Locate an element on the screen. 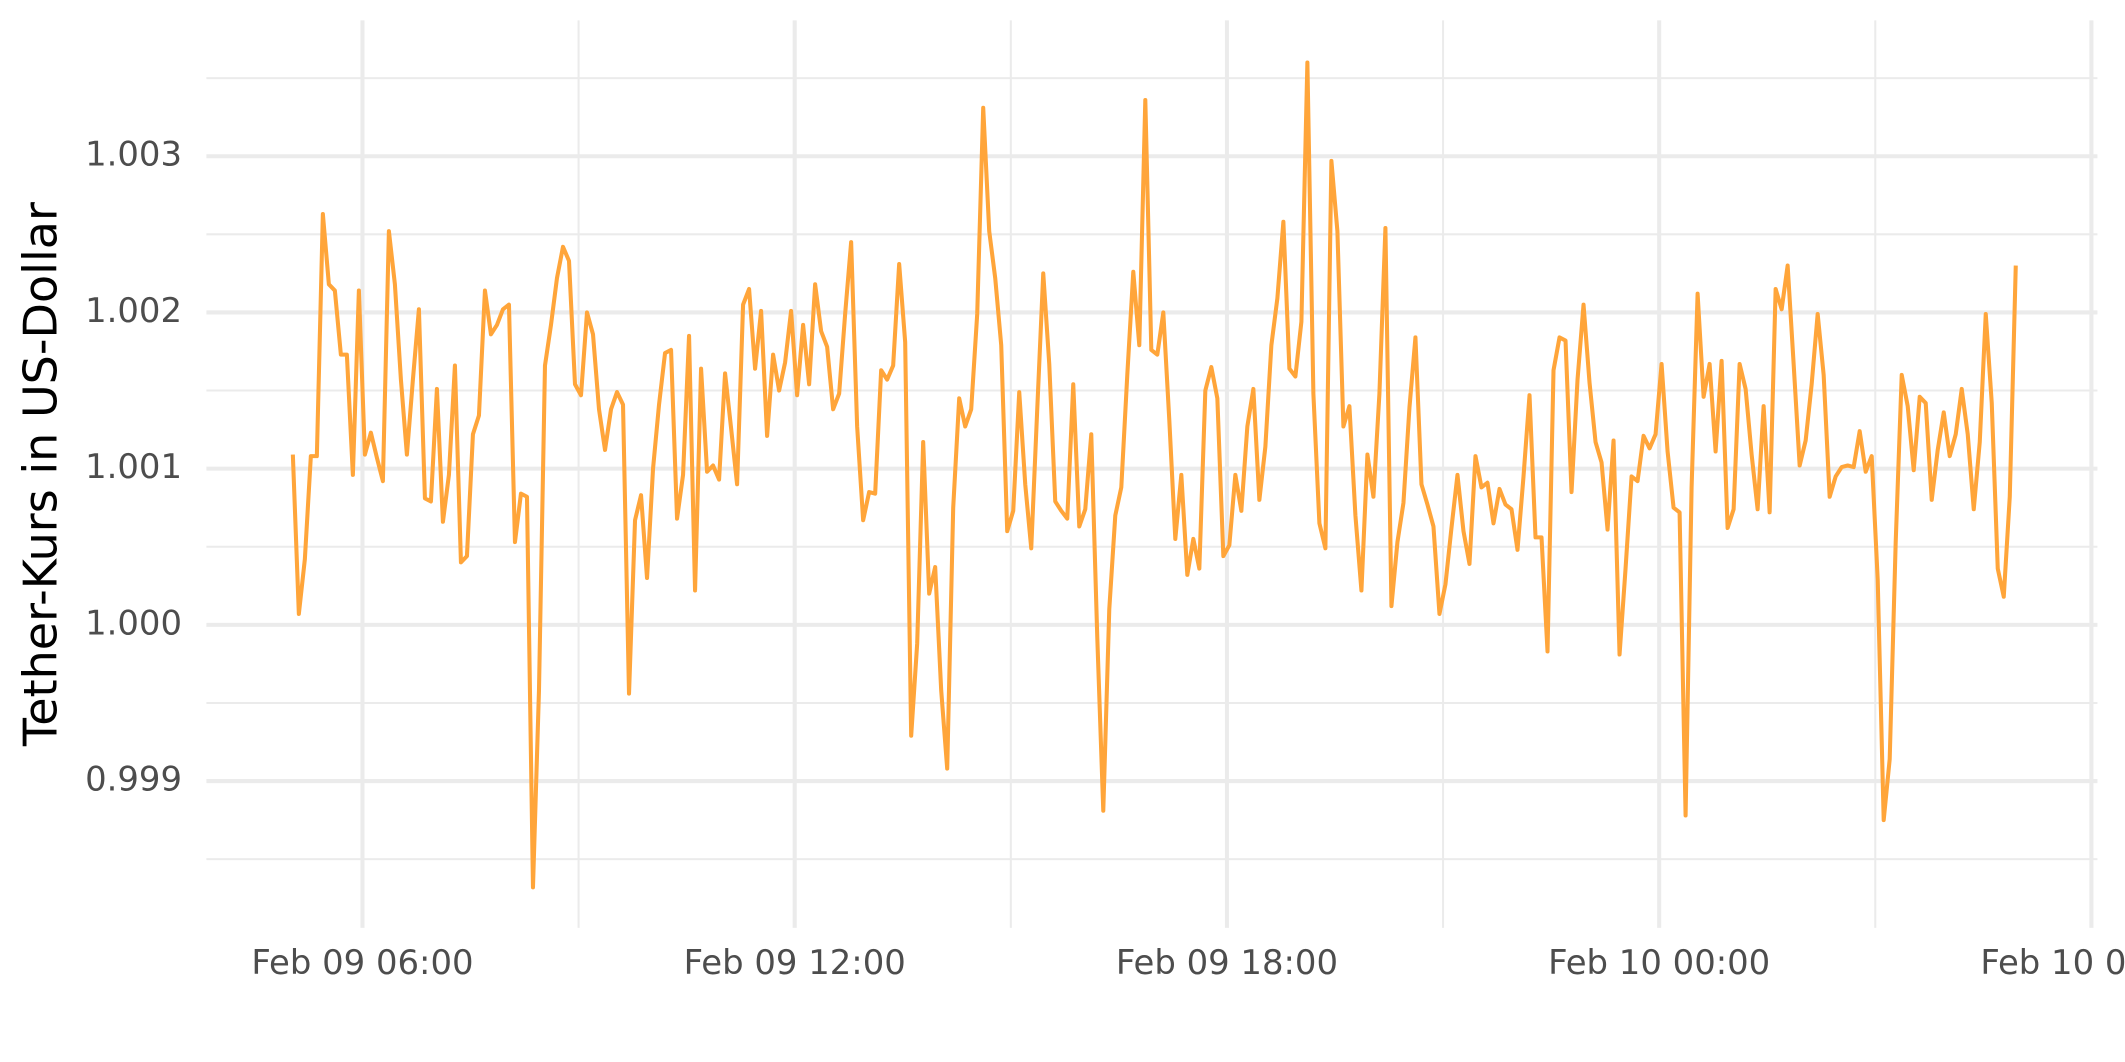 Image resolution: width=2125 pixels, height=1062 pixels. y-tick-label: 1.001 is located at coordinates (133, 466).